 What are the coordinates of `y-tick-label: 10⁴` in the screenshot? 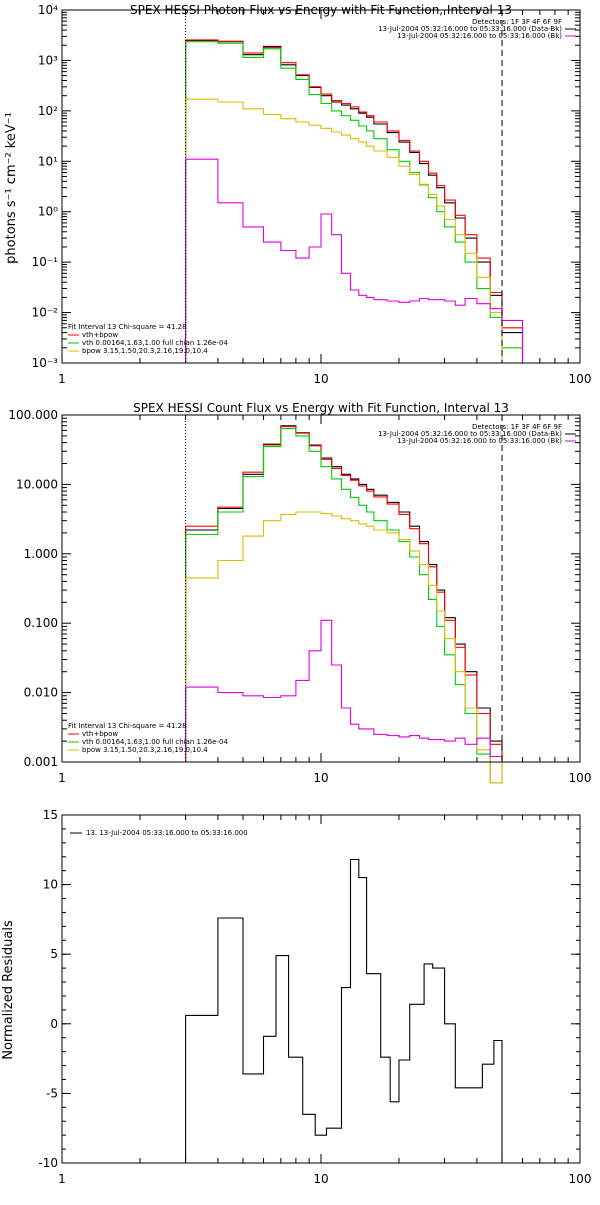 It's located at (48, 10).